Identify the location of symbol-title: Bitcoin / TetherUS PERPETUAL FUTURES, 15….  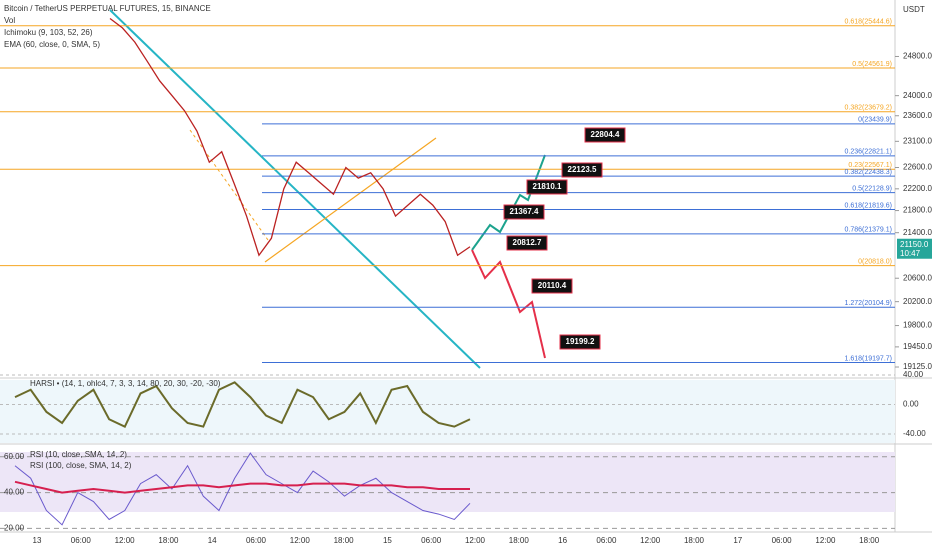
(107, 8).